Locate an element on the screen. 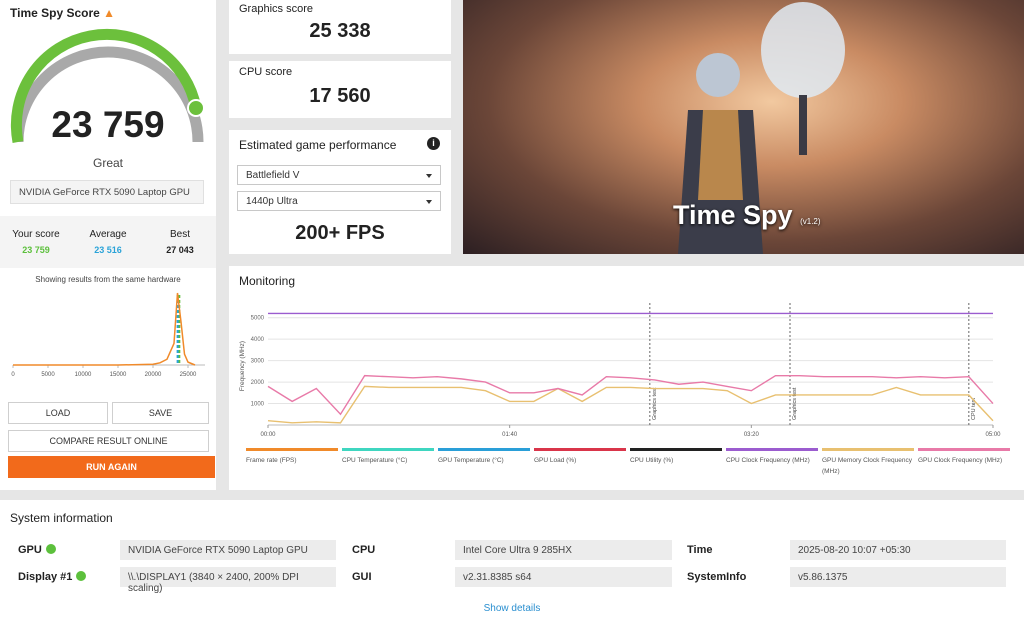 This screenshot has height=618, width=1024. info-value: Intel Core Ultra 9 285HX is located at coordinates (563, 550).